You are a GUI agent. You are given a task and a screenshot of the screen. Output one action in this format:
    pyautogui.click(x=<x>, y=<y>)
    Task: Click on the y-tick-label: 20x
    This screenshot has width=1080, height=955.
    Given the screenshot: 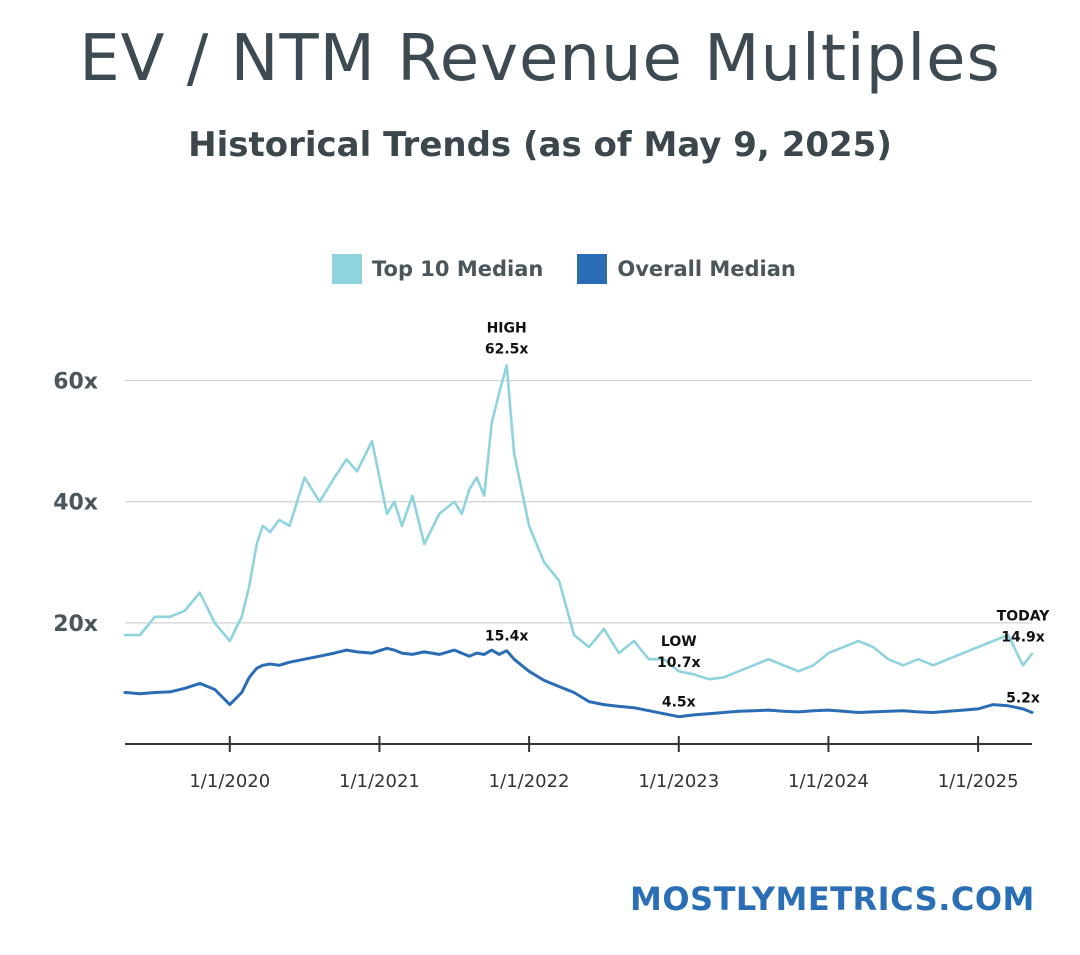 What is the action you would take?
    pyautogui.click(x=75, y=624)
    